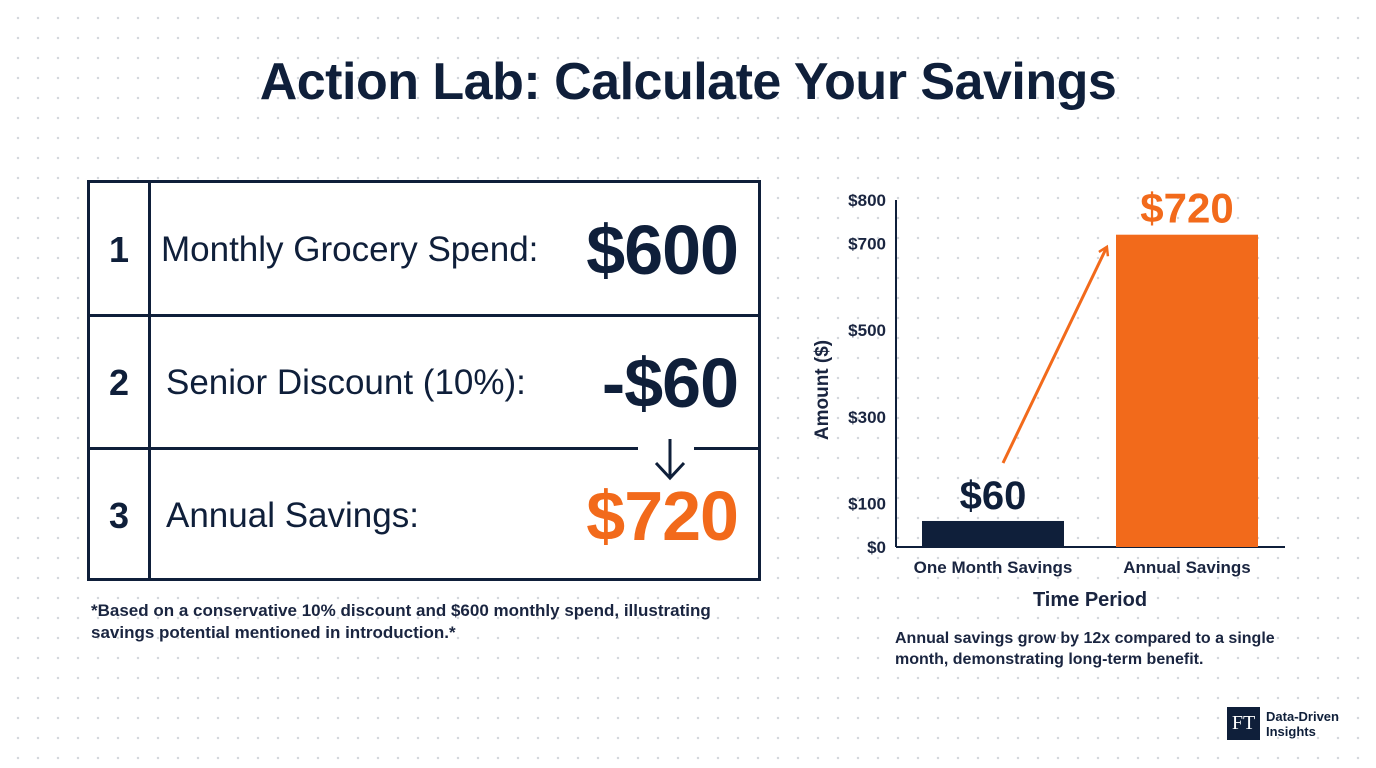 Image resolution: width=1376 pixels, height=768 pixels. What do you see at coordinates (1302, 723) in the screenshot?
I see `logo-text: Data-Driven Insights` at bounding box center [1302, 723].